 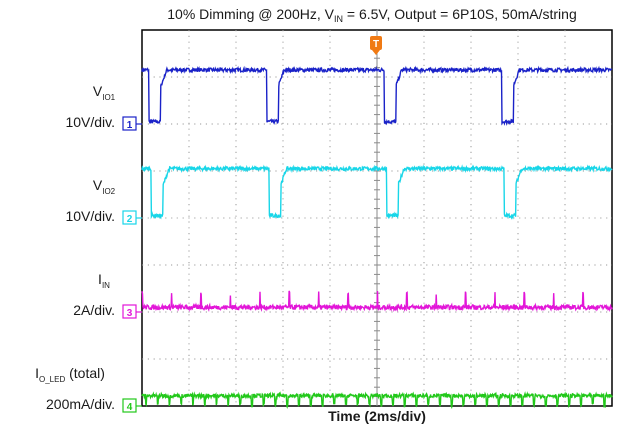 What do you see at coordinates (377, 301) in the screenshot?
I see `trace-iin` at bounding box center [377, 301].